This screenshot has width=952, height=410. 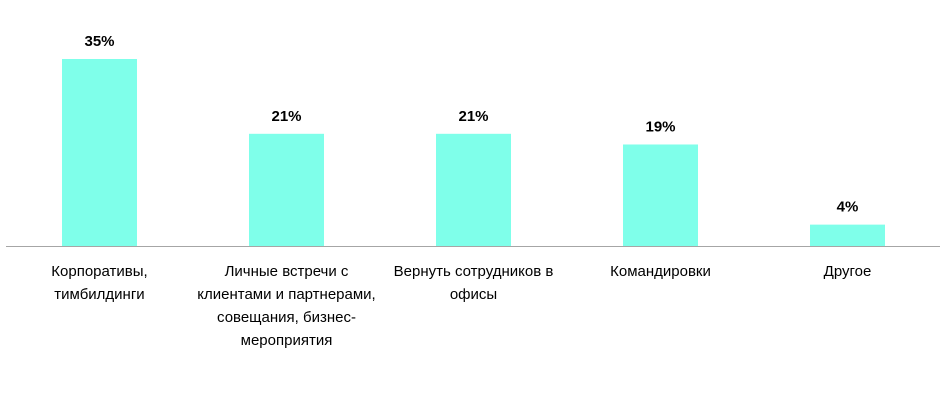 I want to click on bar-value-label: 4%, so click(x=848, y=207).